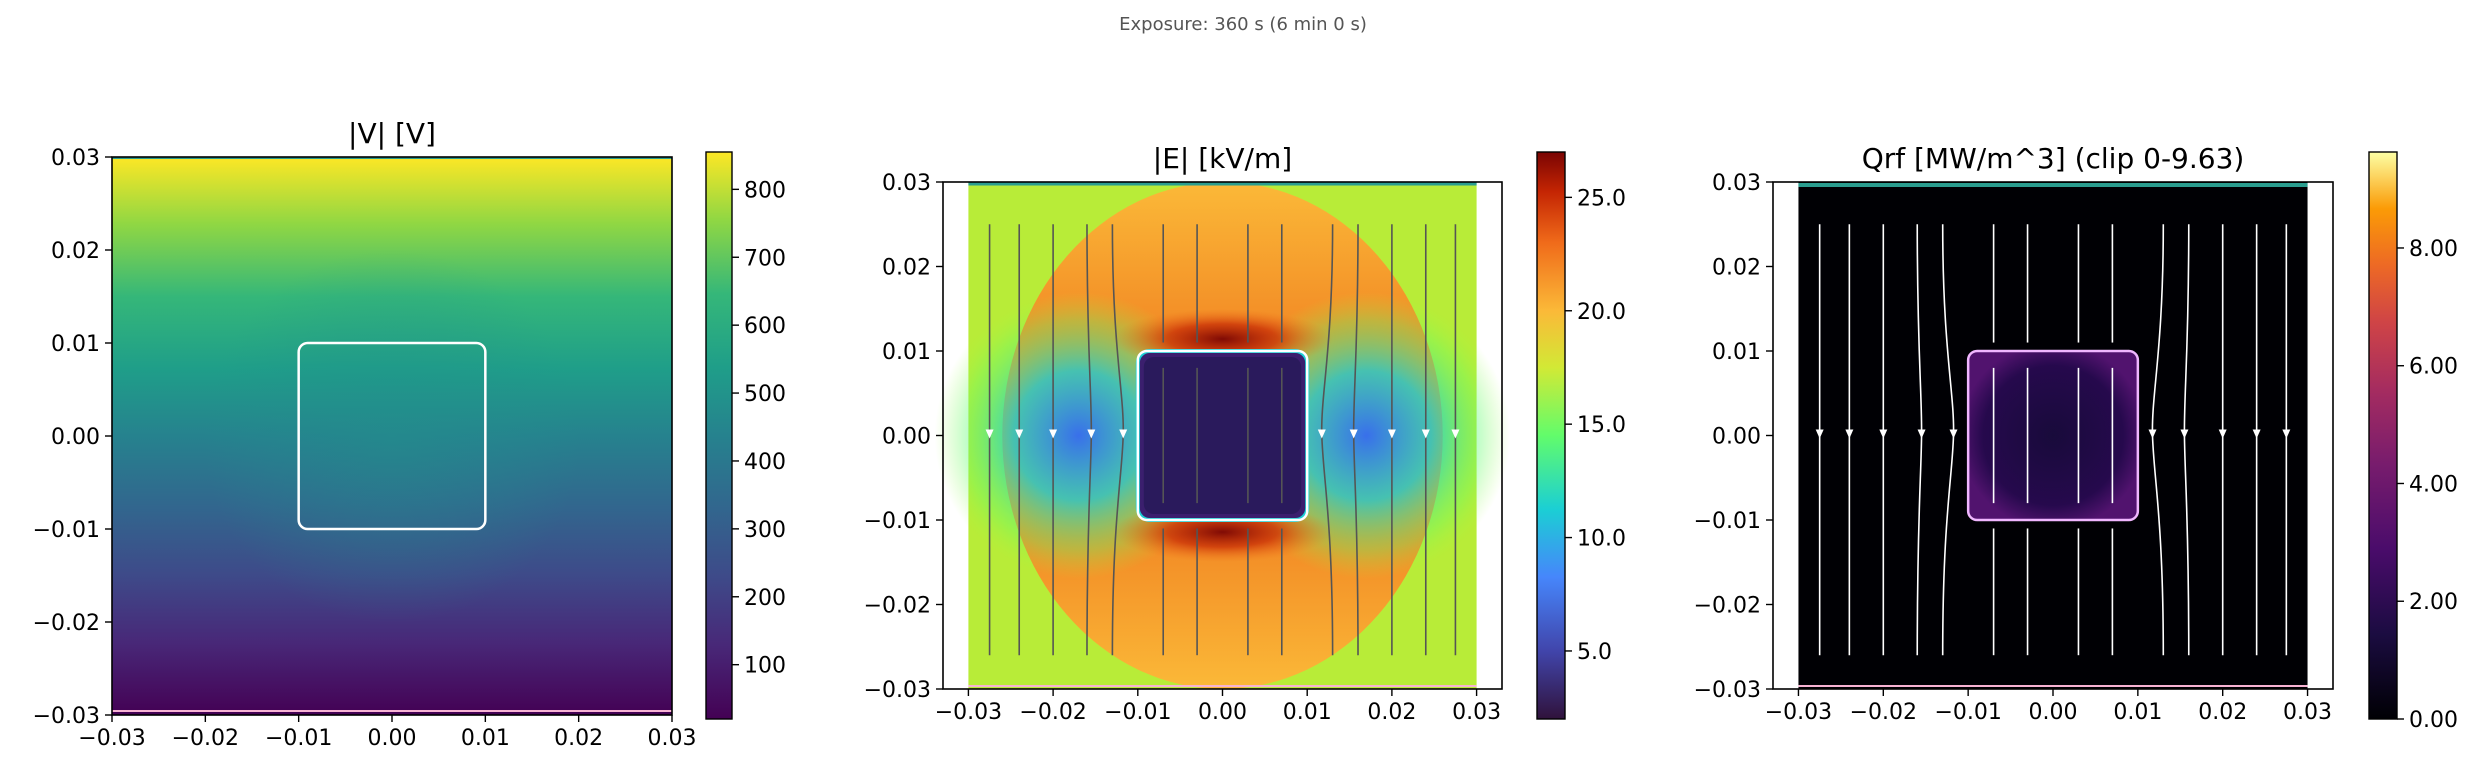 This screenshot has width=2487, height=774. I want to click on colorbar-tick-label: 10.0, so click(1601, 539).